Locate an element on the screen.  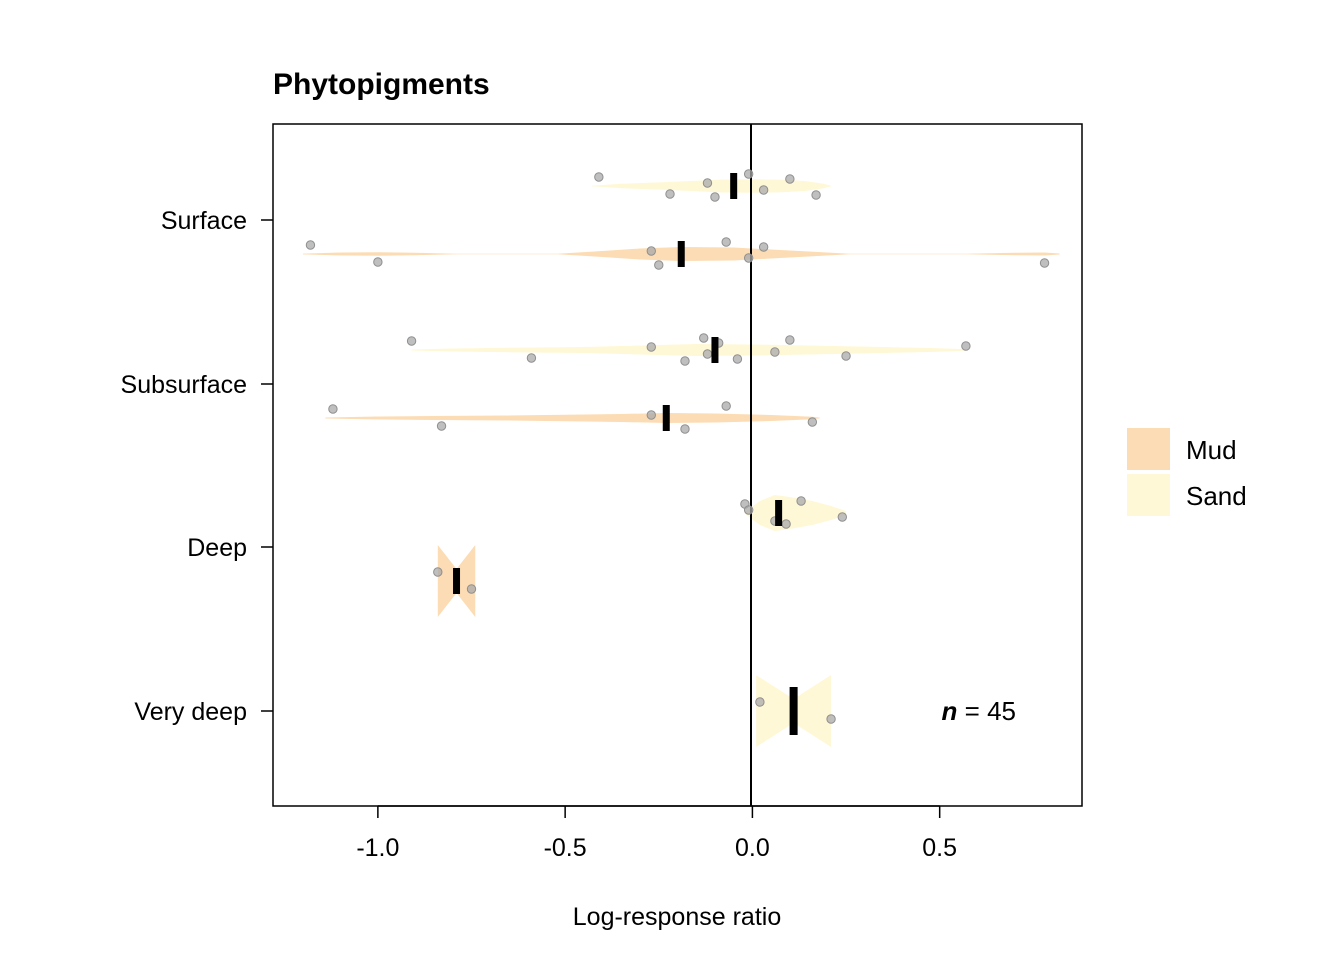
mean-marker-deep-sand is located at coordinates (779, 513).